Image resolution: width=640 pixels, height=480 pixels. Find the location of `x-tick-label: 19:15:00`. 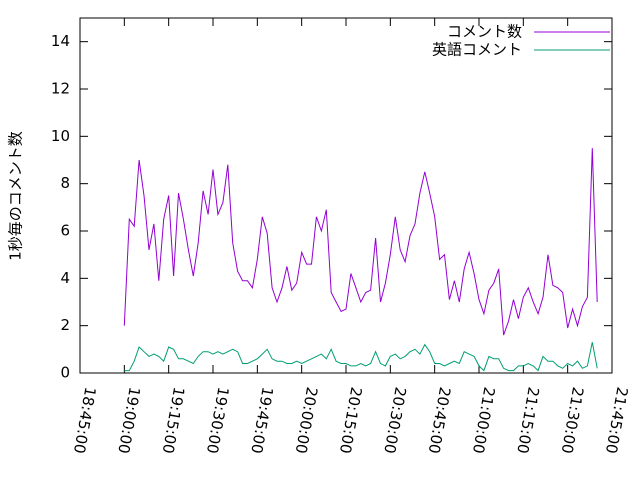

x-tick-label: 19:15:00 is located at coordinates (173, 420).